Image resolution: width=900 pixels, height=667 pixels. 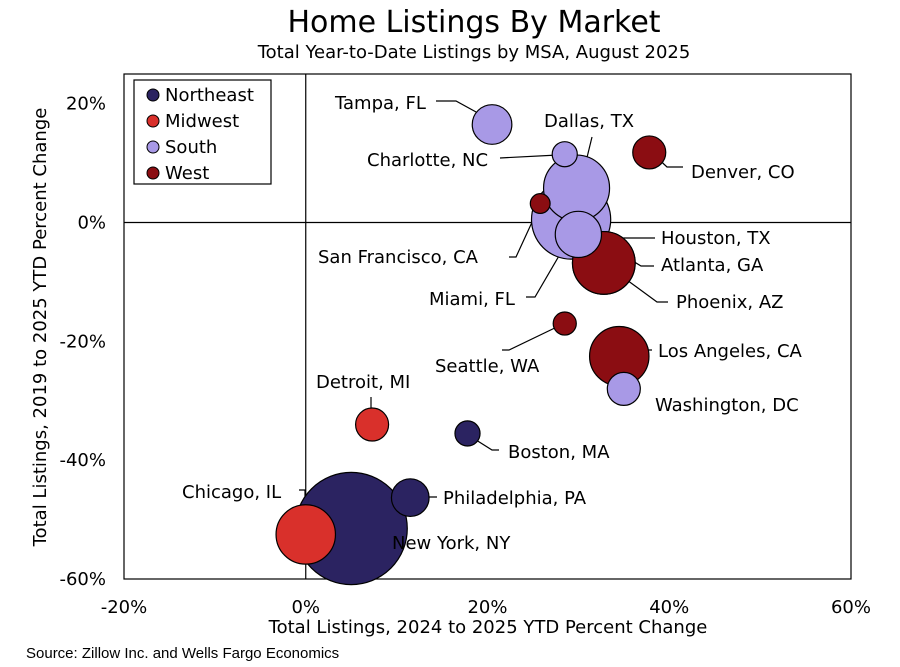 What do you see at coordinates (669, 607) in the screenshot?
I see `x-tick-label: 40%` at bounding box center [669, 607].